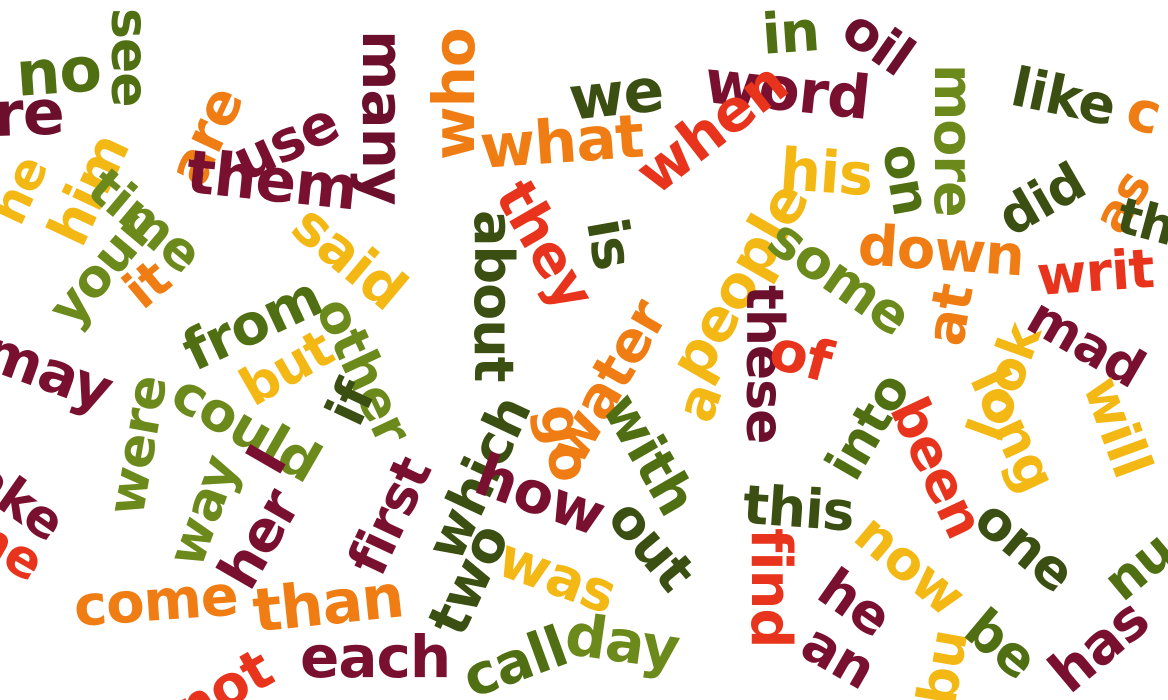 Image resolution: width=1168 pixels, height=700 pixels. What do you see at coordinates (800, 356) in the screenshot?
I see `word-of: of` at bounding box center [800, 356].